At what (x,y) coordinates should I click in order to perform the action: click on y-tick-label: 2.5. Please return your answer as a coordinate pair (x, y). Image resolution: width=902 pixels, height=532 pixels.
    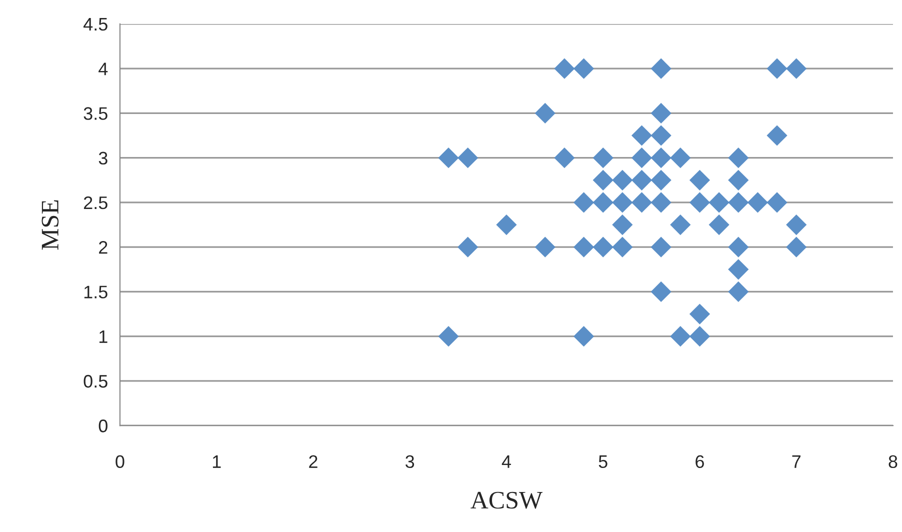
    Looking at the image, I should click on (96, 203).